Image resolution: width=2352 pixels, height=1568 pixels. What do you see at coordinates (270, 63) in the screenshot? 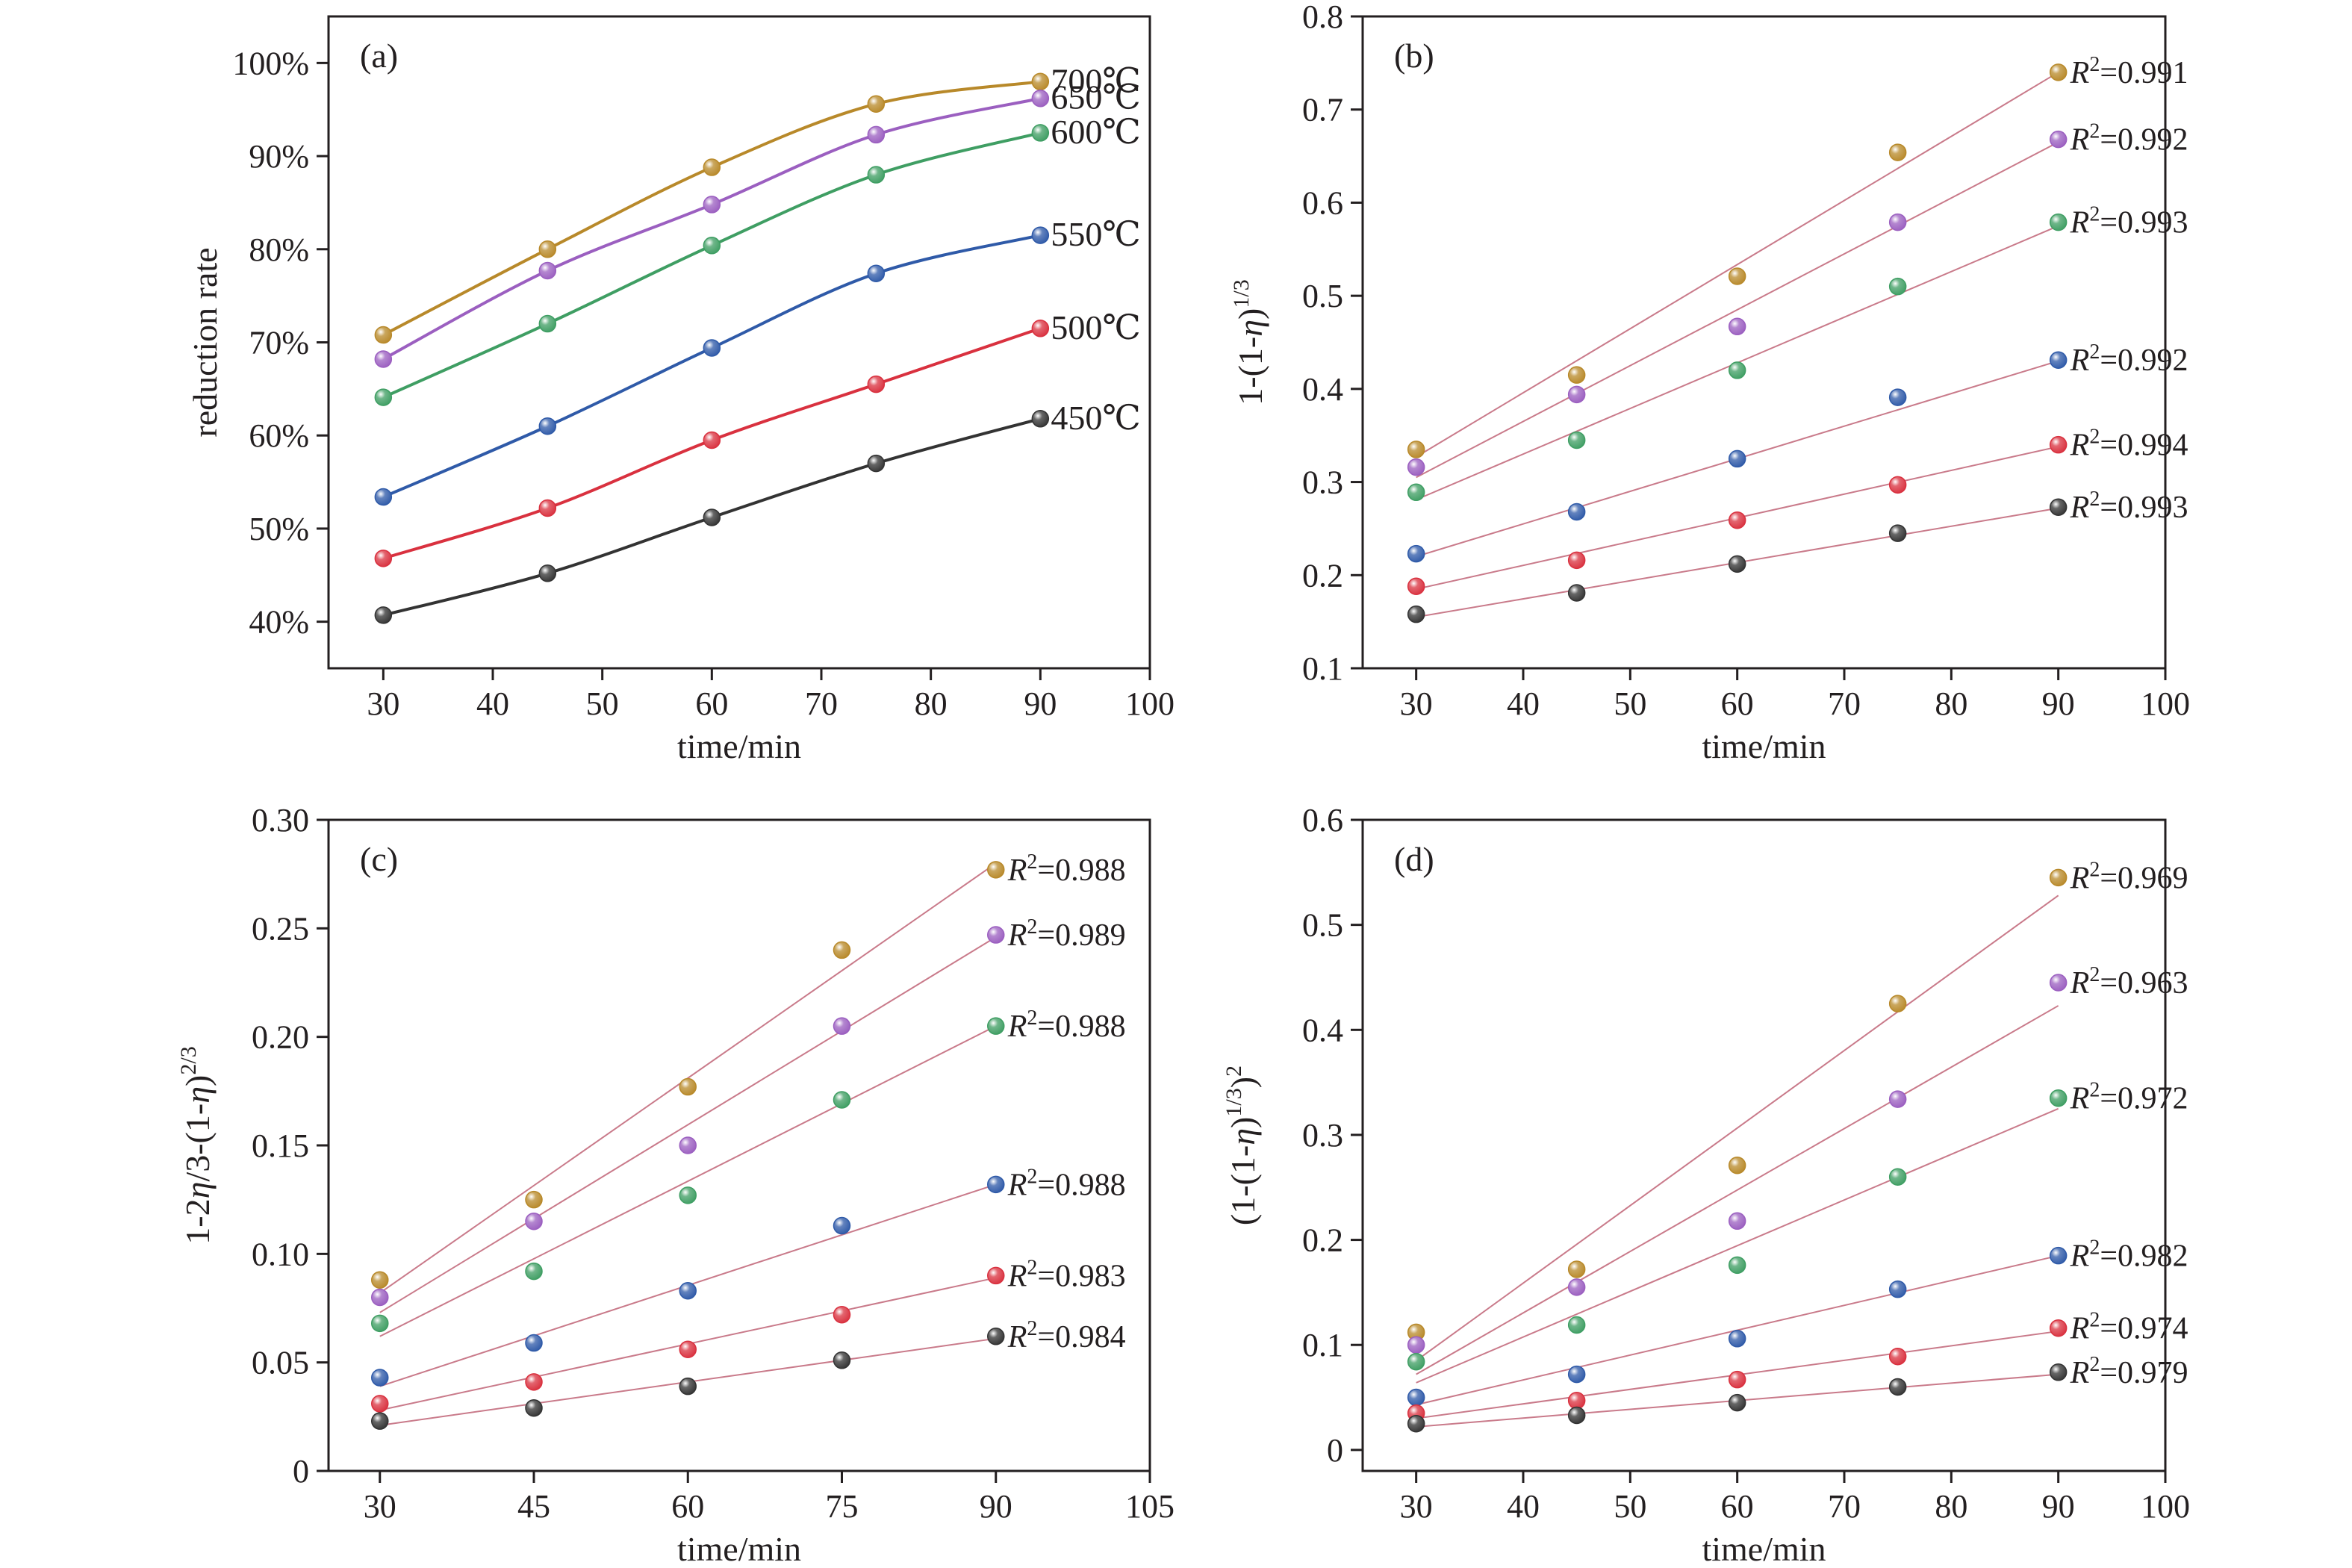
I see `y-tick-label: 100%` at bounding box center [270, 63].